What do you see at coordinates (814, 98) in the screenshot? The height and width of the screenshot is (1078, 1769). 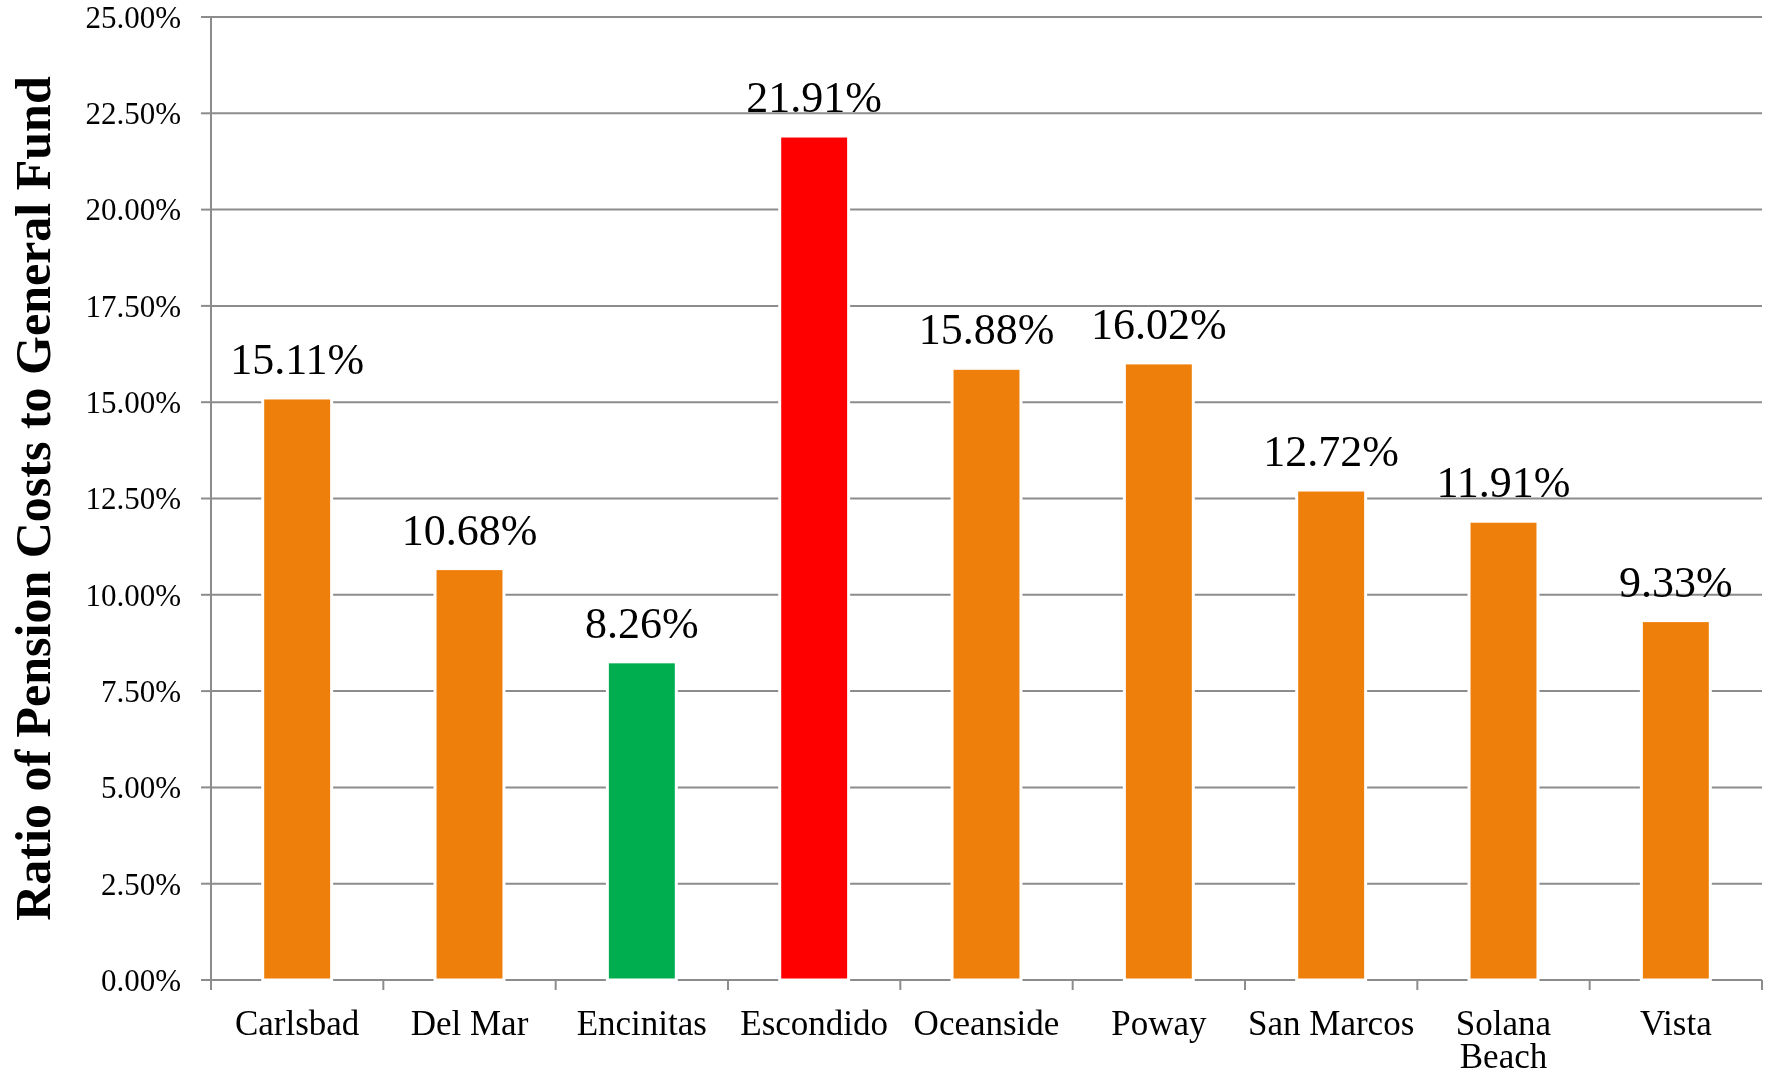 I see `data-label: 21.91%` at bounding box center [814, 98].